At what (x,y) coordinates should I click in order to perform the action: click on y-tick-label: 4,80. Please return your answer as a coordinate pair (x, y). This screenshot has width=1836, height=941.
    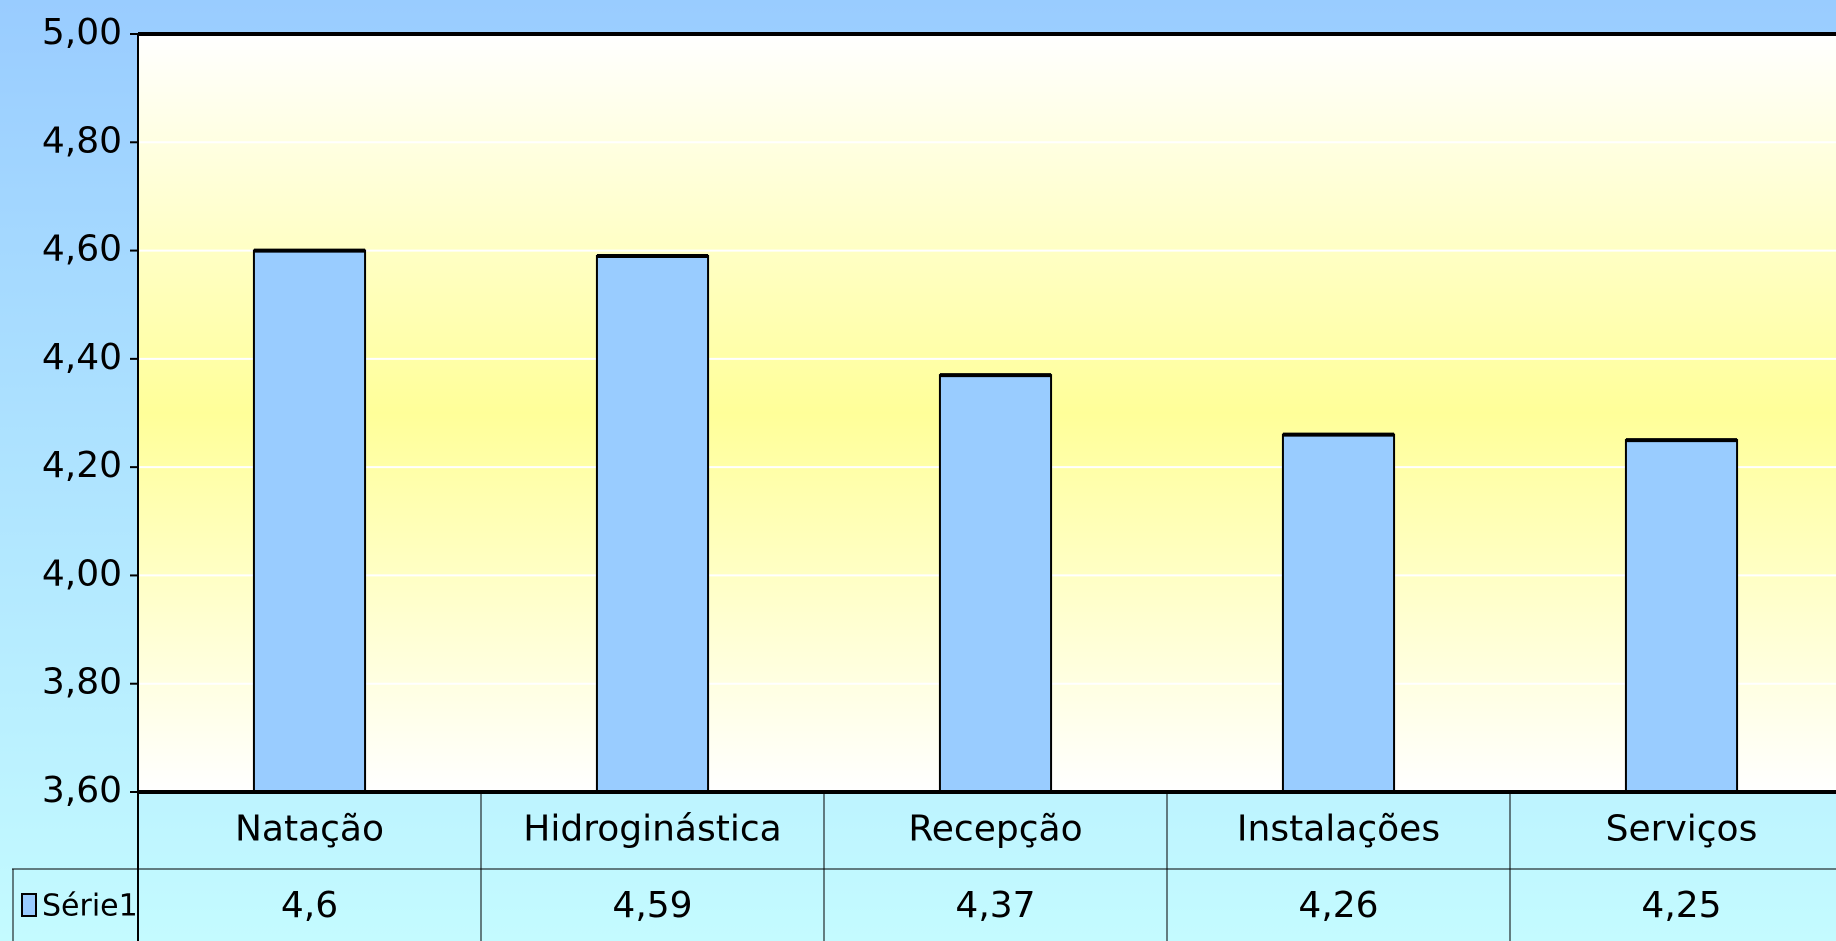
    Looking at the image, I should click on (82, 140).